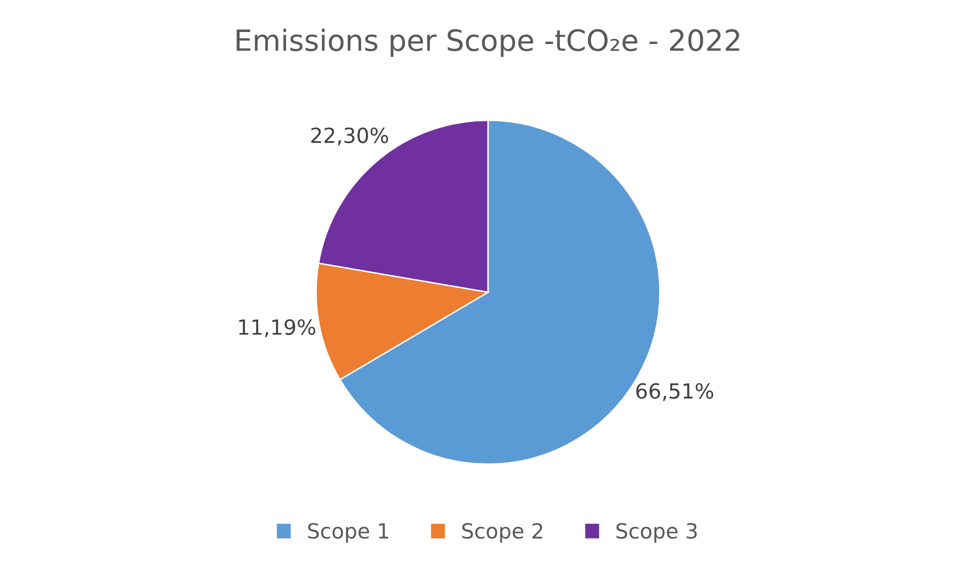 This screenshot has height=573, width=976. What do you see at coordinates (348, 532) in the screenshot?
I see `legend-label: Scope 1` at bounding box center [348, 532].